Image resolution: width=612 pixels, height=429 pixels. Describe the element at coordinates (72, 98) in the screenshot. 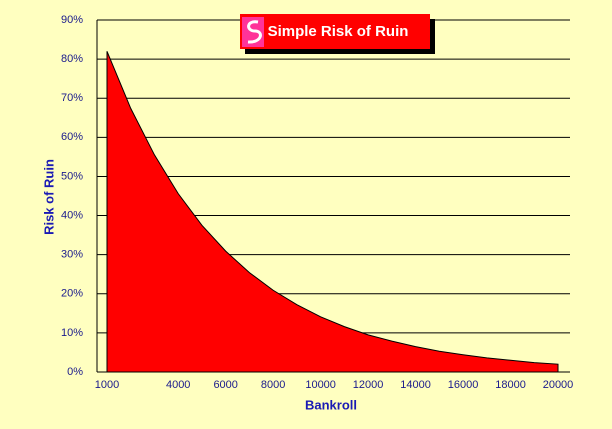

I see `y-tick-label: 70%` at that location.